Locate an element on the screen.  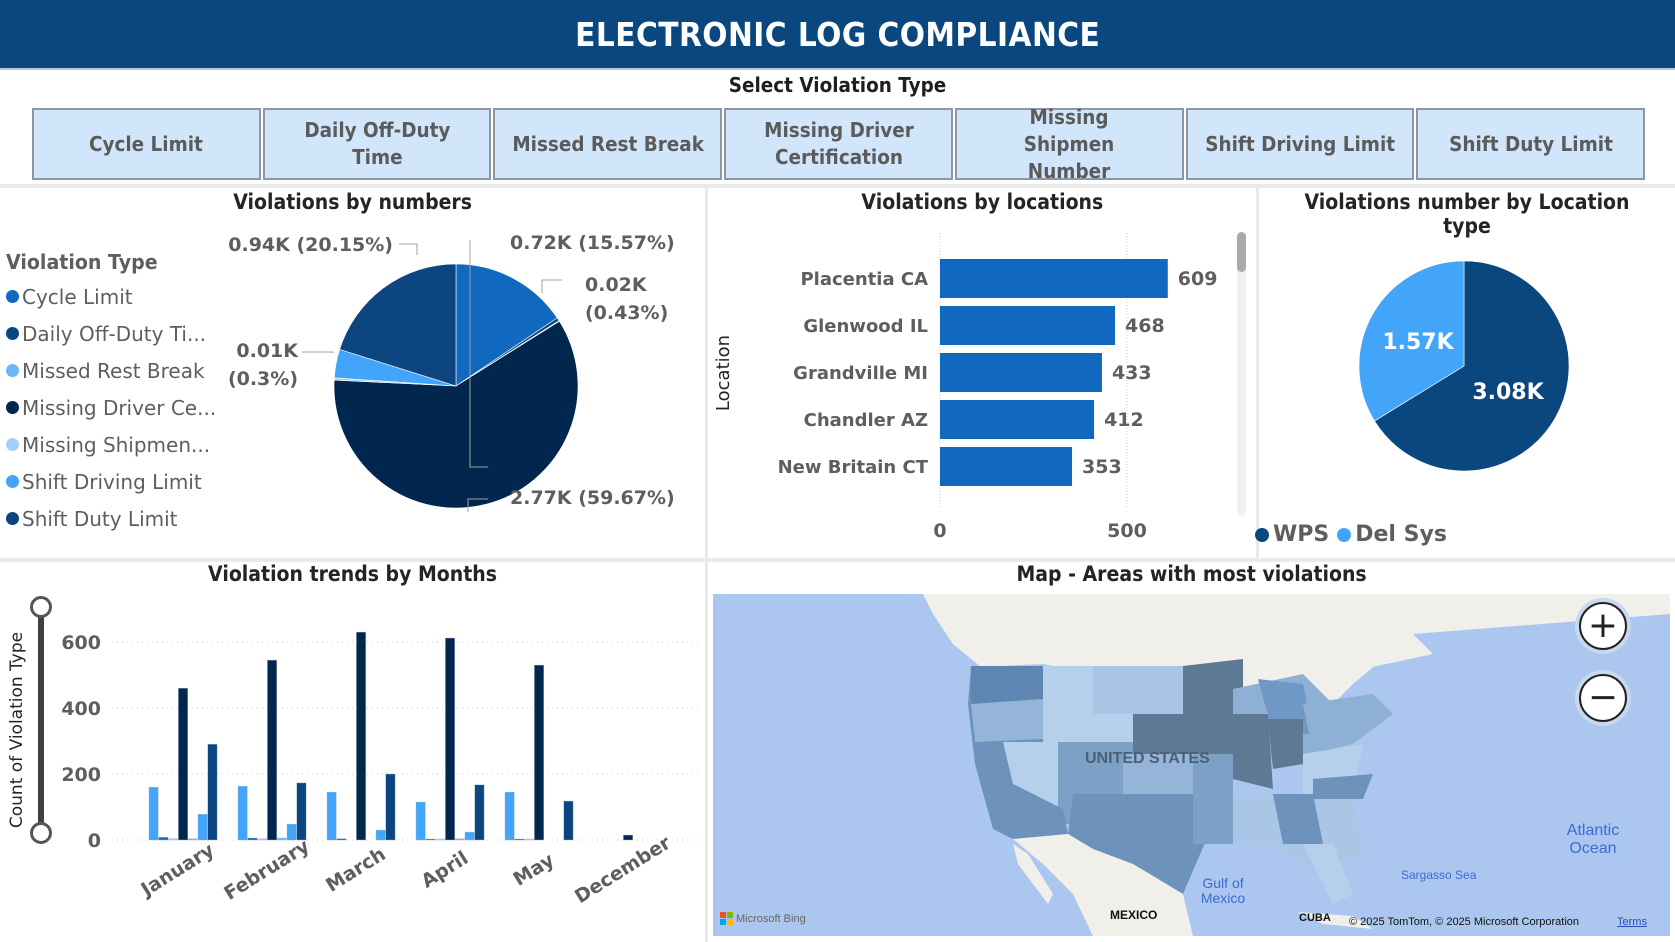
location-type-pie-chart: 3.08K 1.57K is located at coordinates (1464, 366).